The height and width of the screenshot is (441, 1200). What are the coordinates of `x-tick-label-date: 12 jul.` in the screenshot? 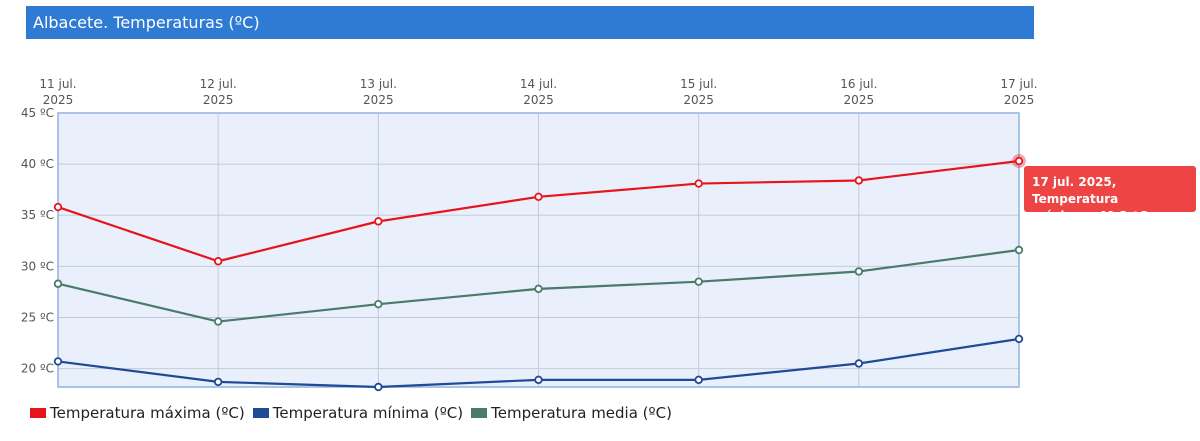 It's located at (218, 84).